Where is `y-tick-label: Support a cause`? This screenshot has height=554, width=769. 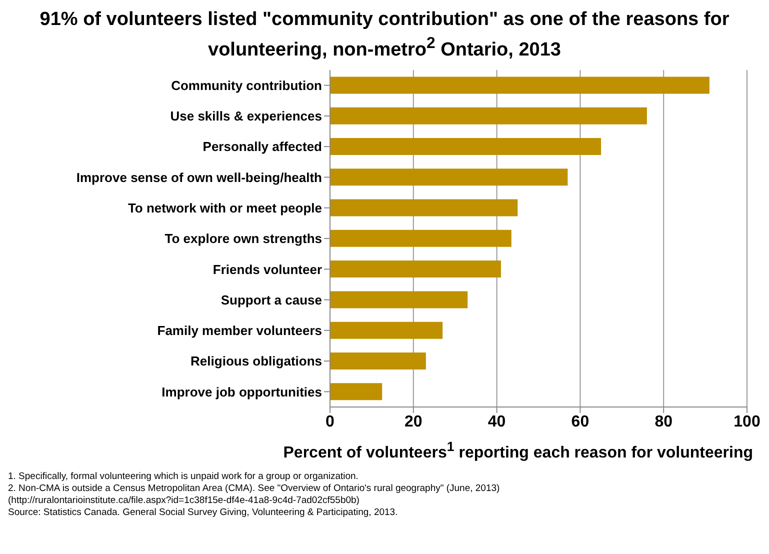
y-tick-label: Support a cause is located at coordinates (271, 300).